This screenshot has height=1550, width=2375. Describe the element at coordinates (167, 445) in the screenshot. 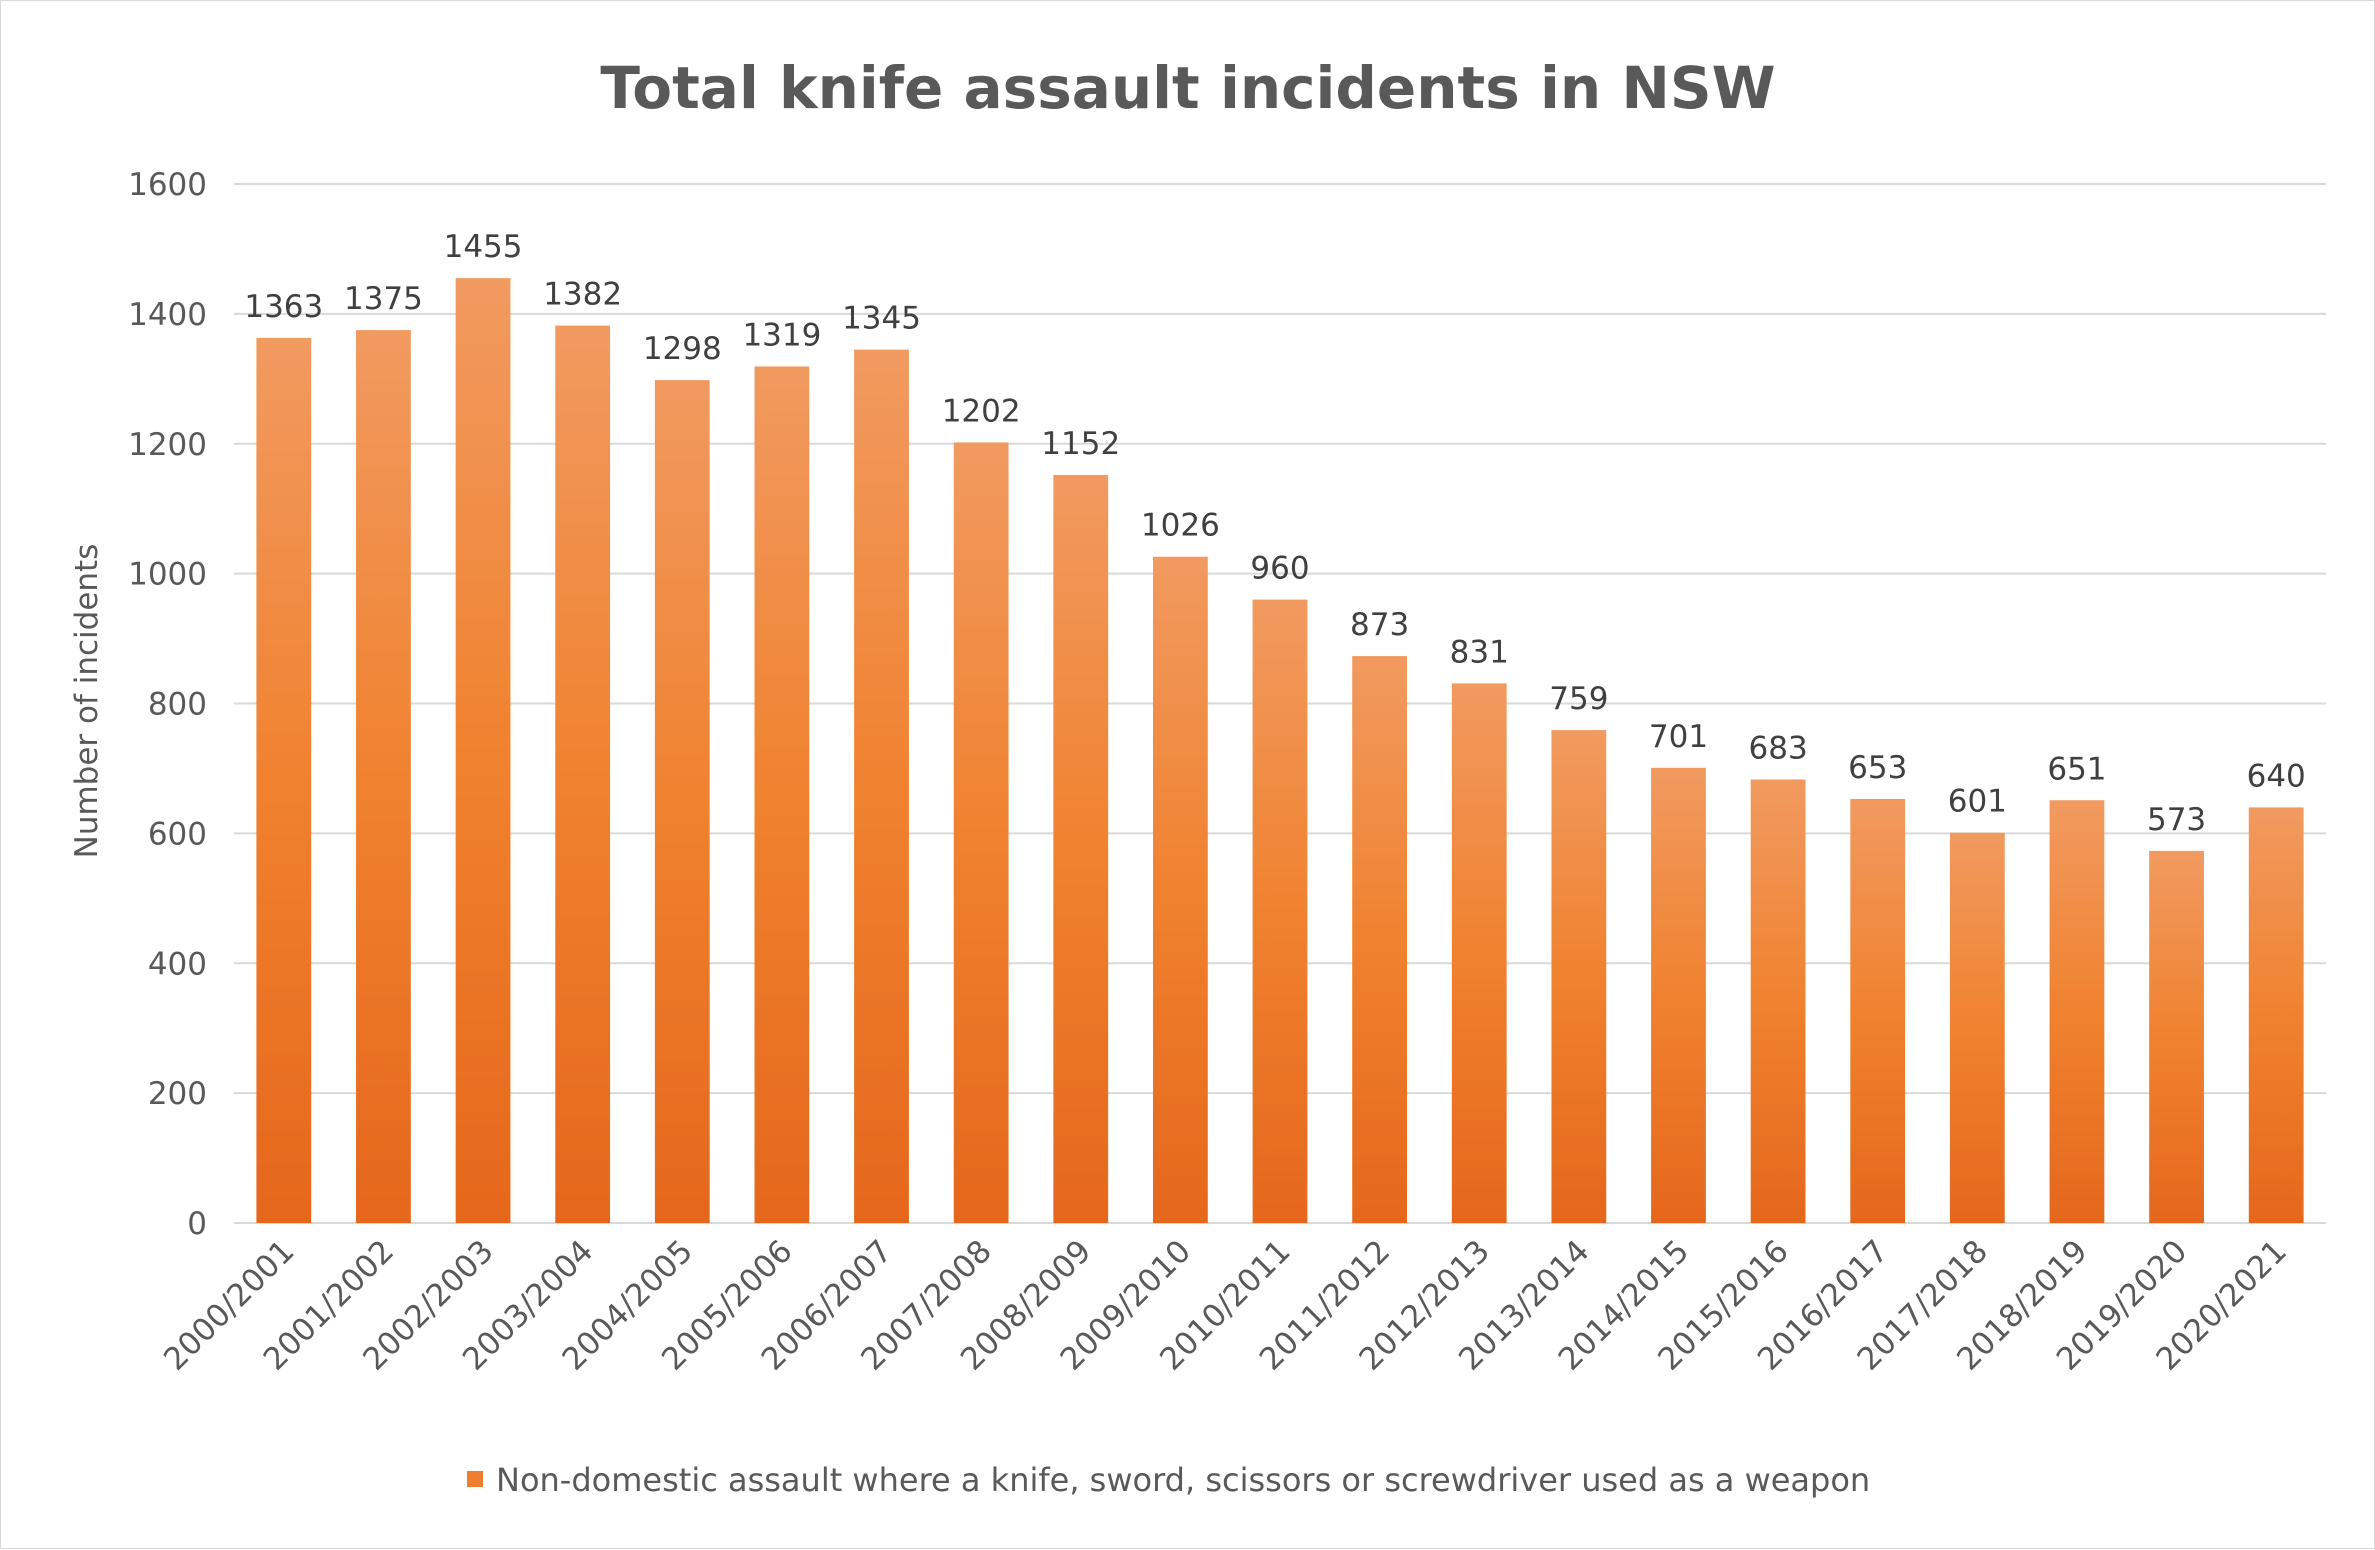

I see `y-tick-label: 1200` at that location.